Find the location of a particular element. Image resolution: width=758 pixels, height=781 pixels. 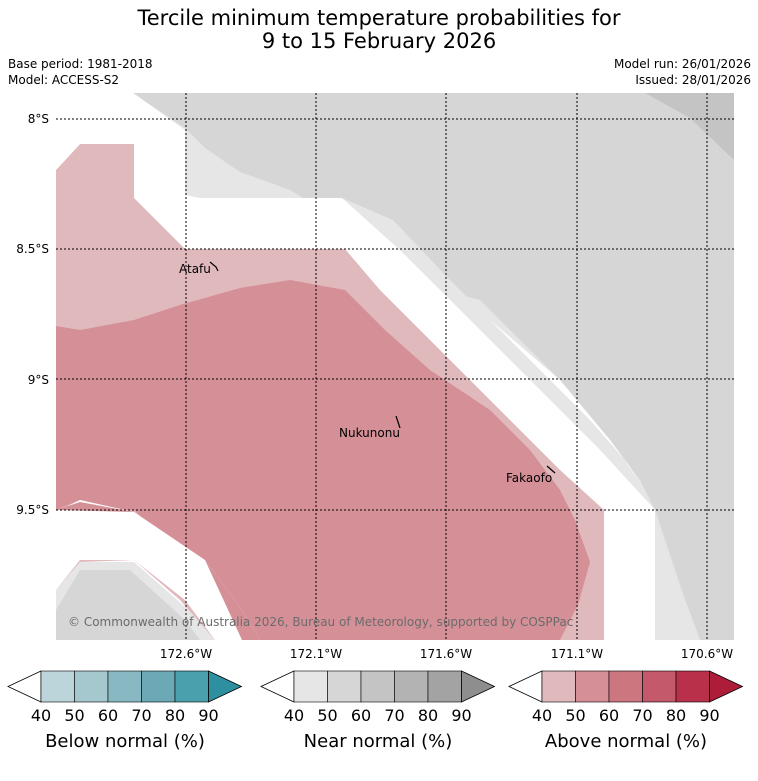

no-signal-band-lower is located at coordinates (158, 570).